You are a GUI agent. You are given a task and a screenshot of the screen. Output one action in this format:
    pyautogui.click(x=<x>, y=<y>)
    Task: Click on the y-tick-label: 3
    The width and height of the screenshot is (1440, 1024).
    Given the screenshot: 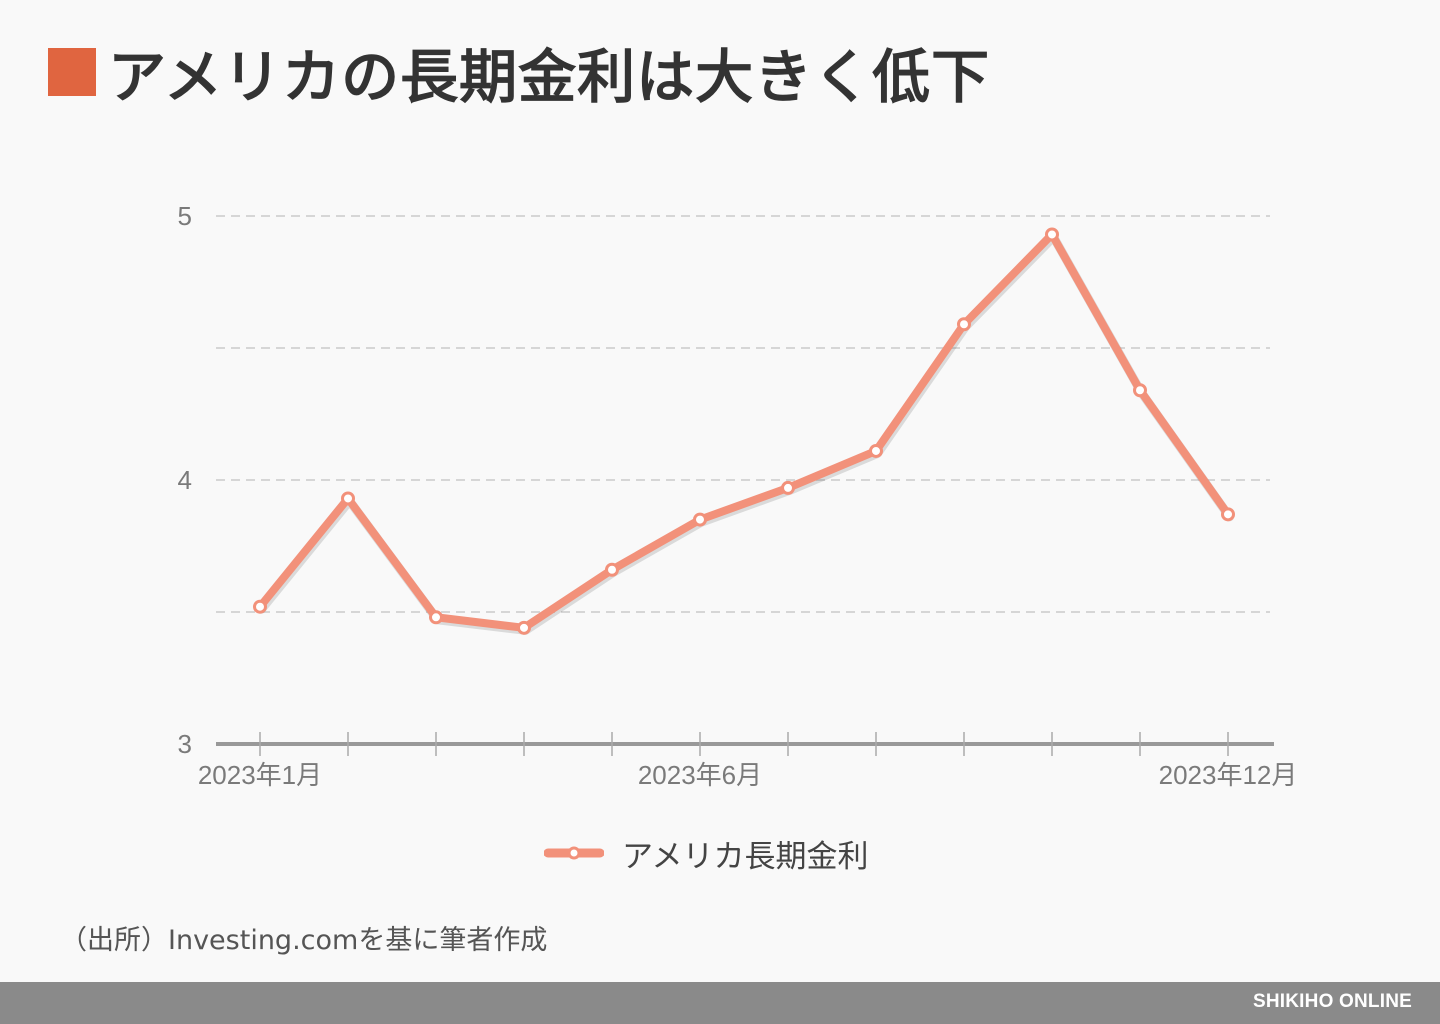 What is the action you would take?
    pyautogui.click(x=185, y=744)
    